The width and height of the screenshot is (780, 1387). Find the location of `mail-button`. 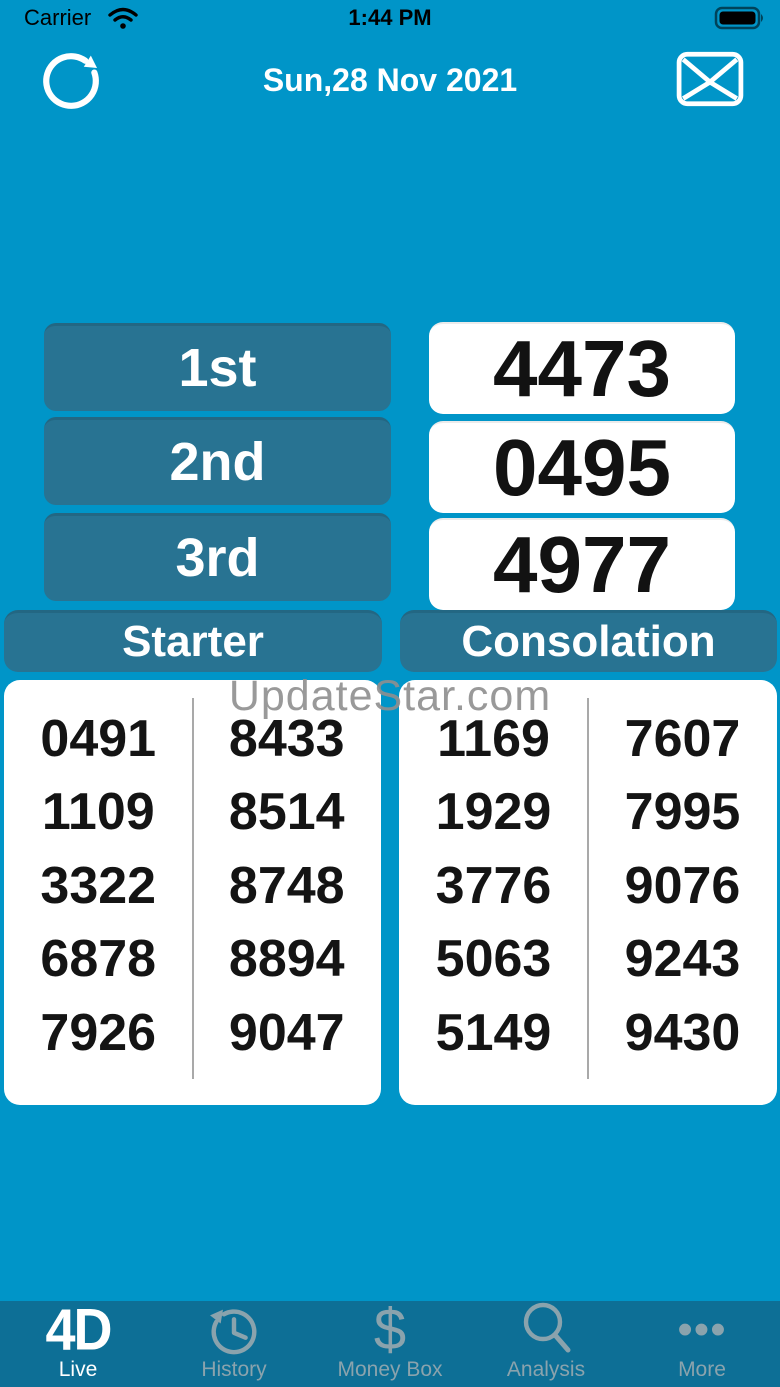

mail-button is located at coordinates (710, 79).